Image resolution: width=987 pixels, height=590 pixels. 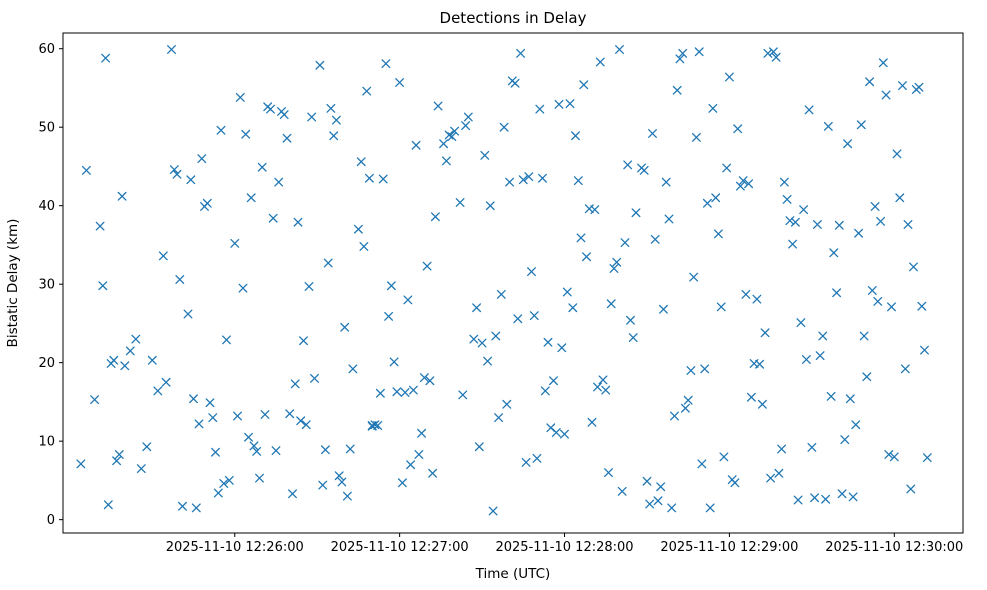 I want to click on y-tick-label: 10, so click(x=46, y=442).